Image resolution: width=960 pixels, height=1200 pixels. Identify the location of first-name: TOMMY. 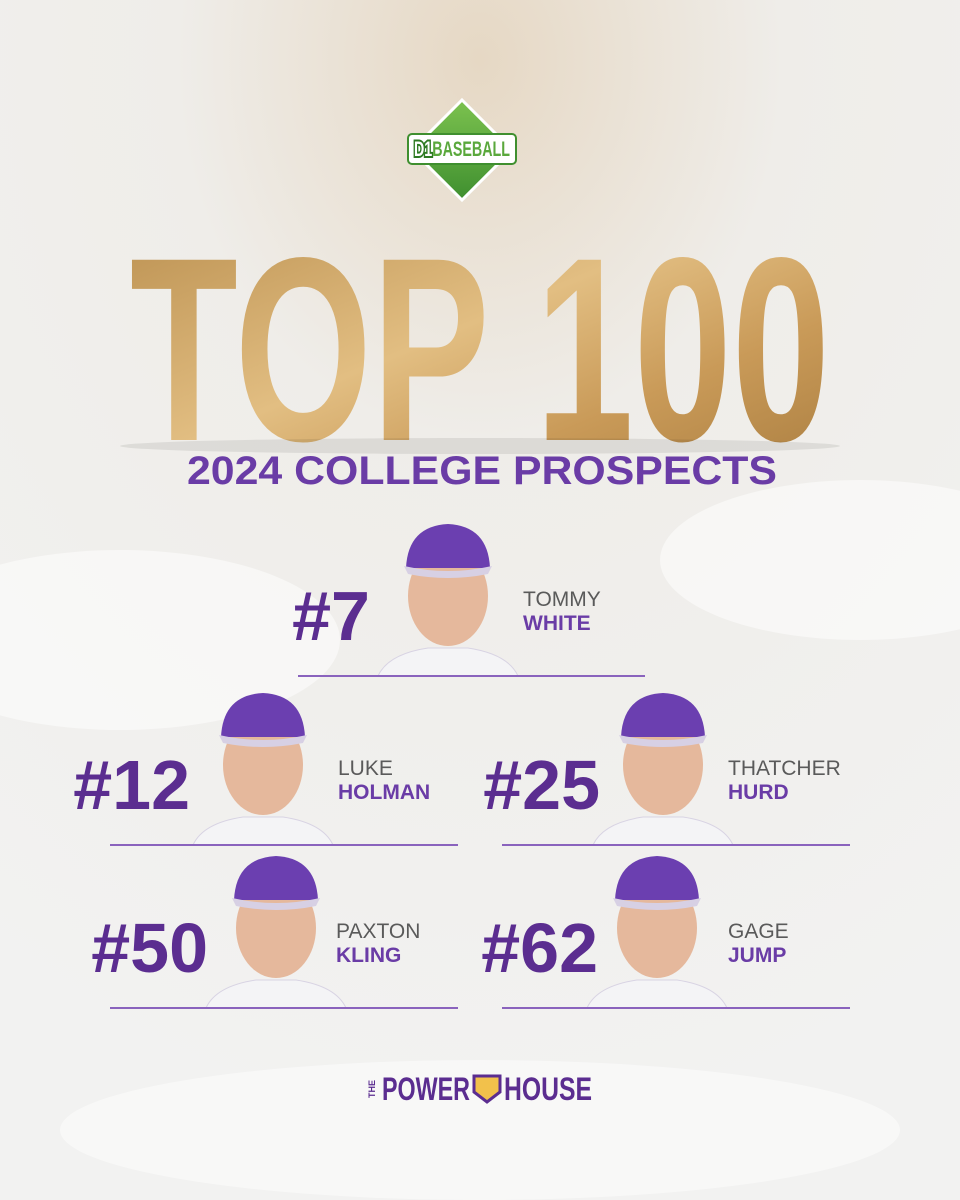
(562, 599).